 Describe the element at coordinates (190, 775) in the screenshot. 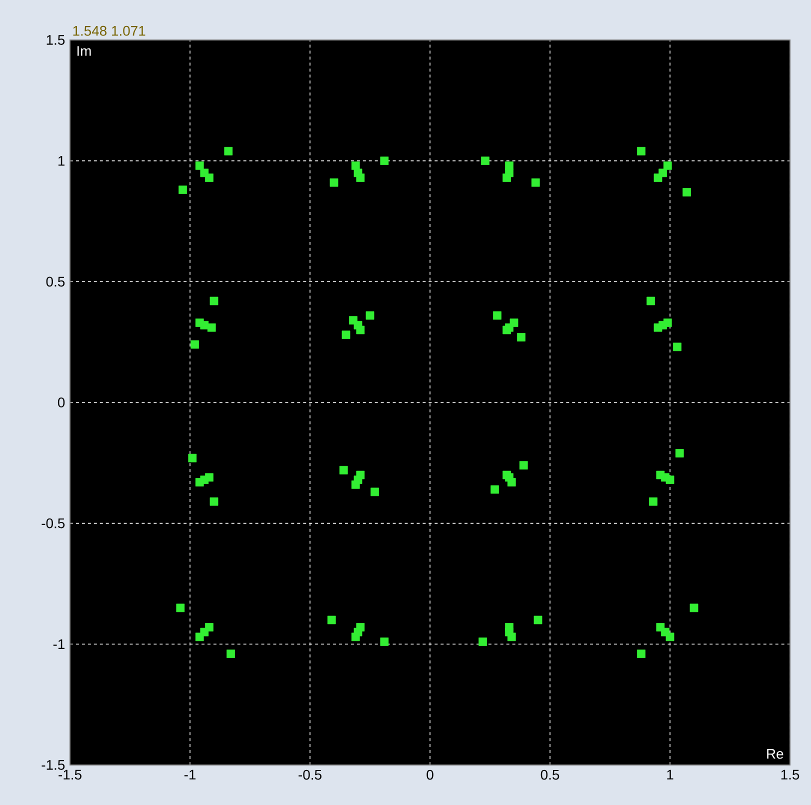

I see `x-tick-label: -1` at that location.